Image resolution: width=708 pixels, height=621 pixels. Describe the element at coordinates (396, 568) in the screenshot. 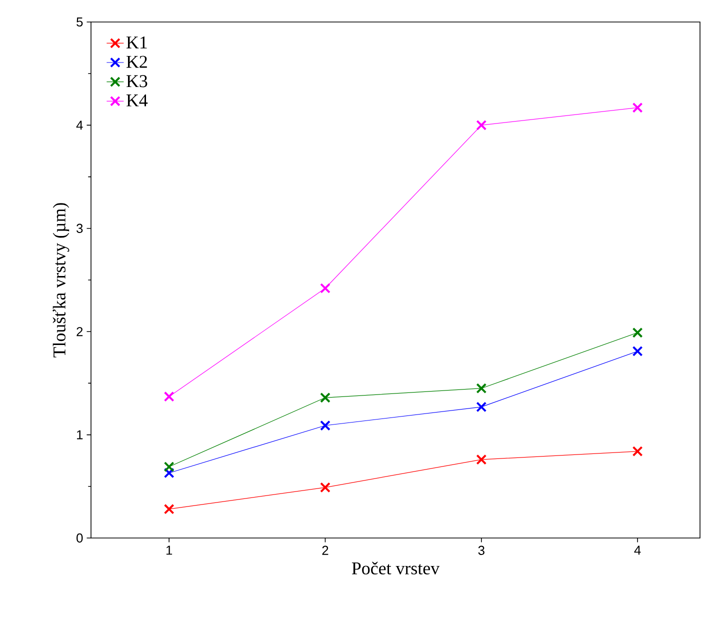

I see `x-axis-title: Počet vrstev` at that location.